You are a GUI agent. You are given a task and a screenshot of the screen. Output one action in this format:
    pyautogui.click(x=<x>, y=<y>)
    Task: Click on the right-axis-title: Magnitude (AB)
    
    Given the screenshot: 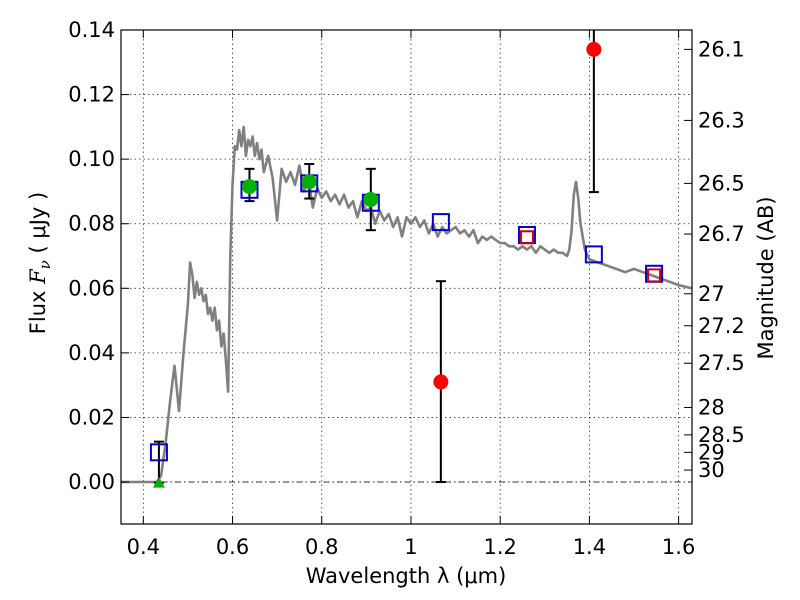 What is the action you would take?
    pyautogui.click(x=766, y=277)
    